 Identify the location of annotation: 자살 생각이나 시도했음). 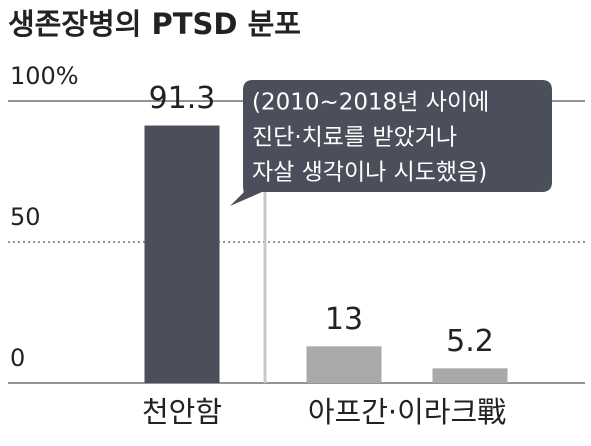
(369, 173).